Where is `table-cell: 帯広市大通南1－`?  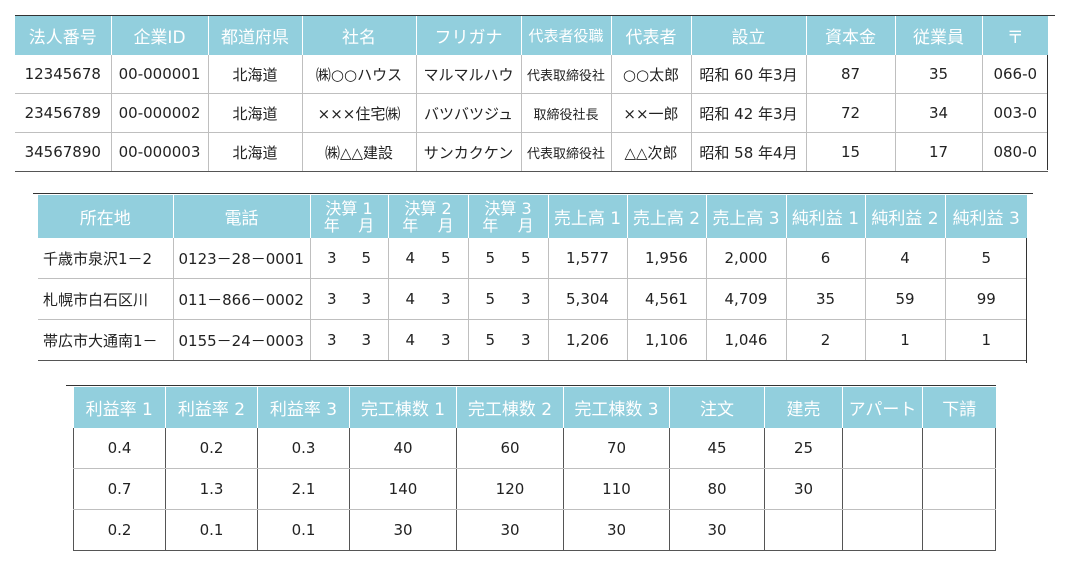
table-cell: 帯広市大通南1－ is located at coordinates (106, 340).